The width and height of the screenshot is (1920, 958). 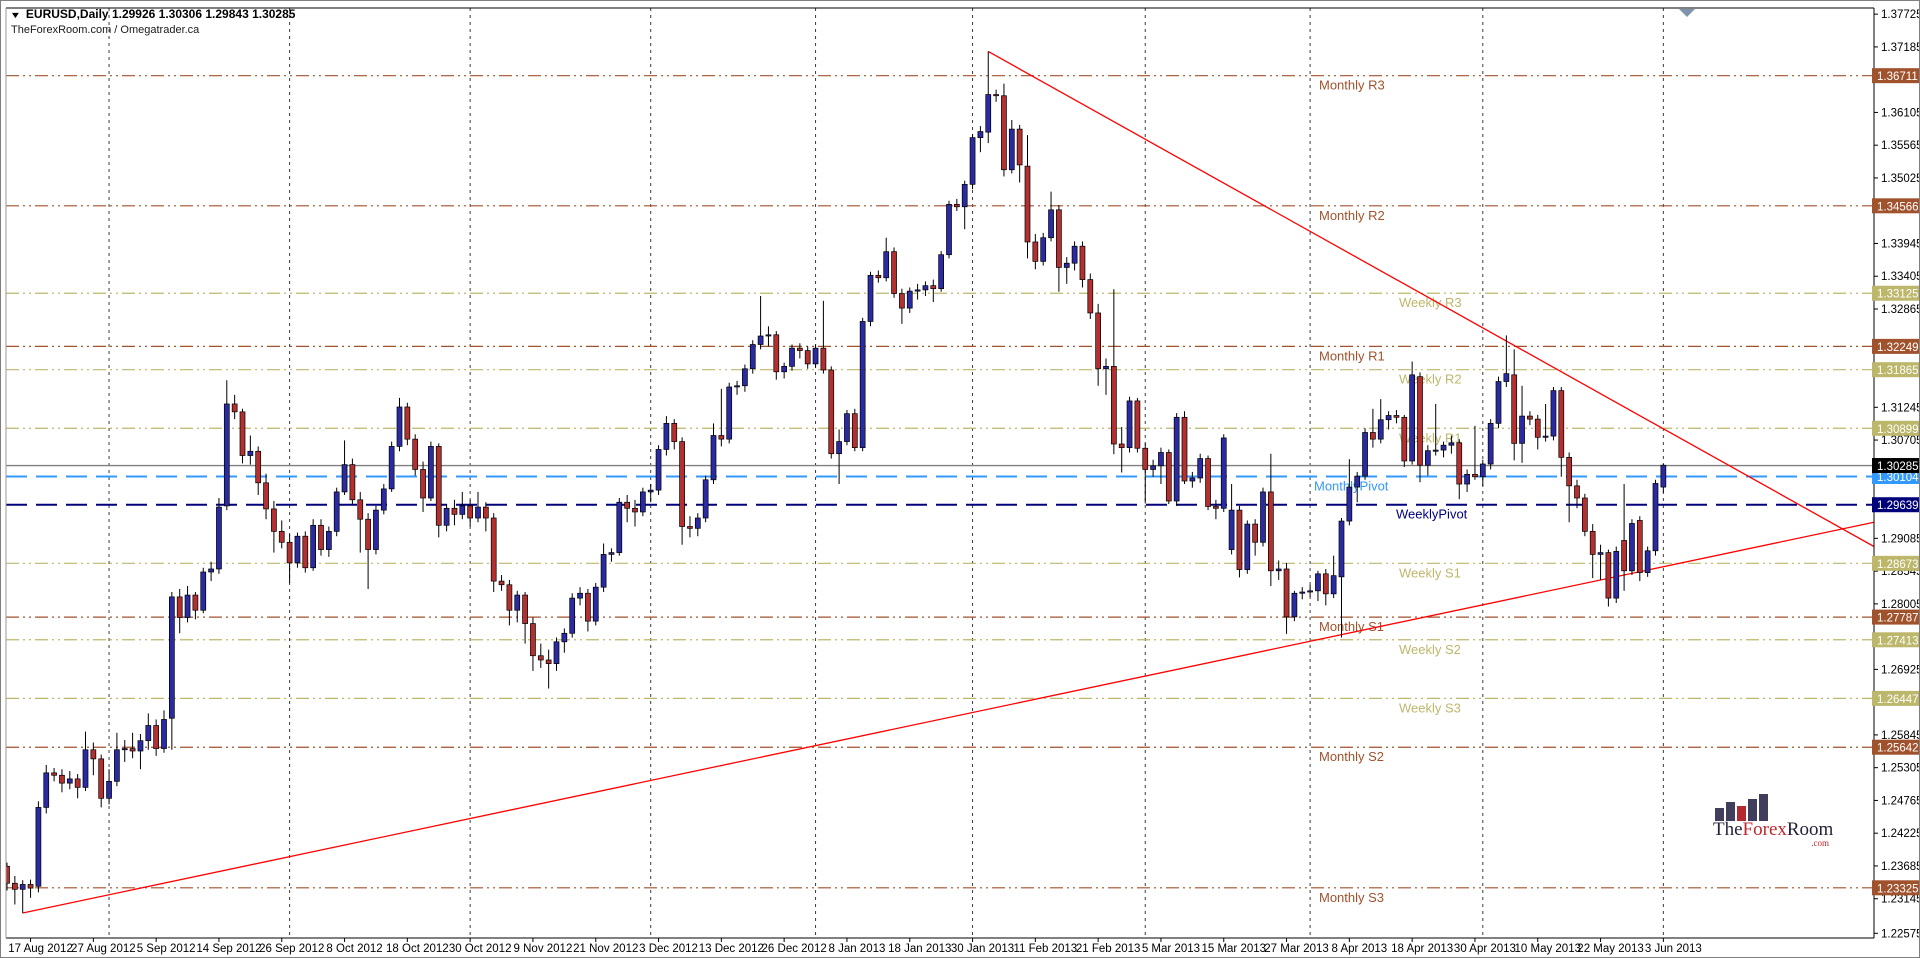 I want to click on price-tick-label: 1.25845, so click(x=1900, y=736).